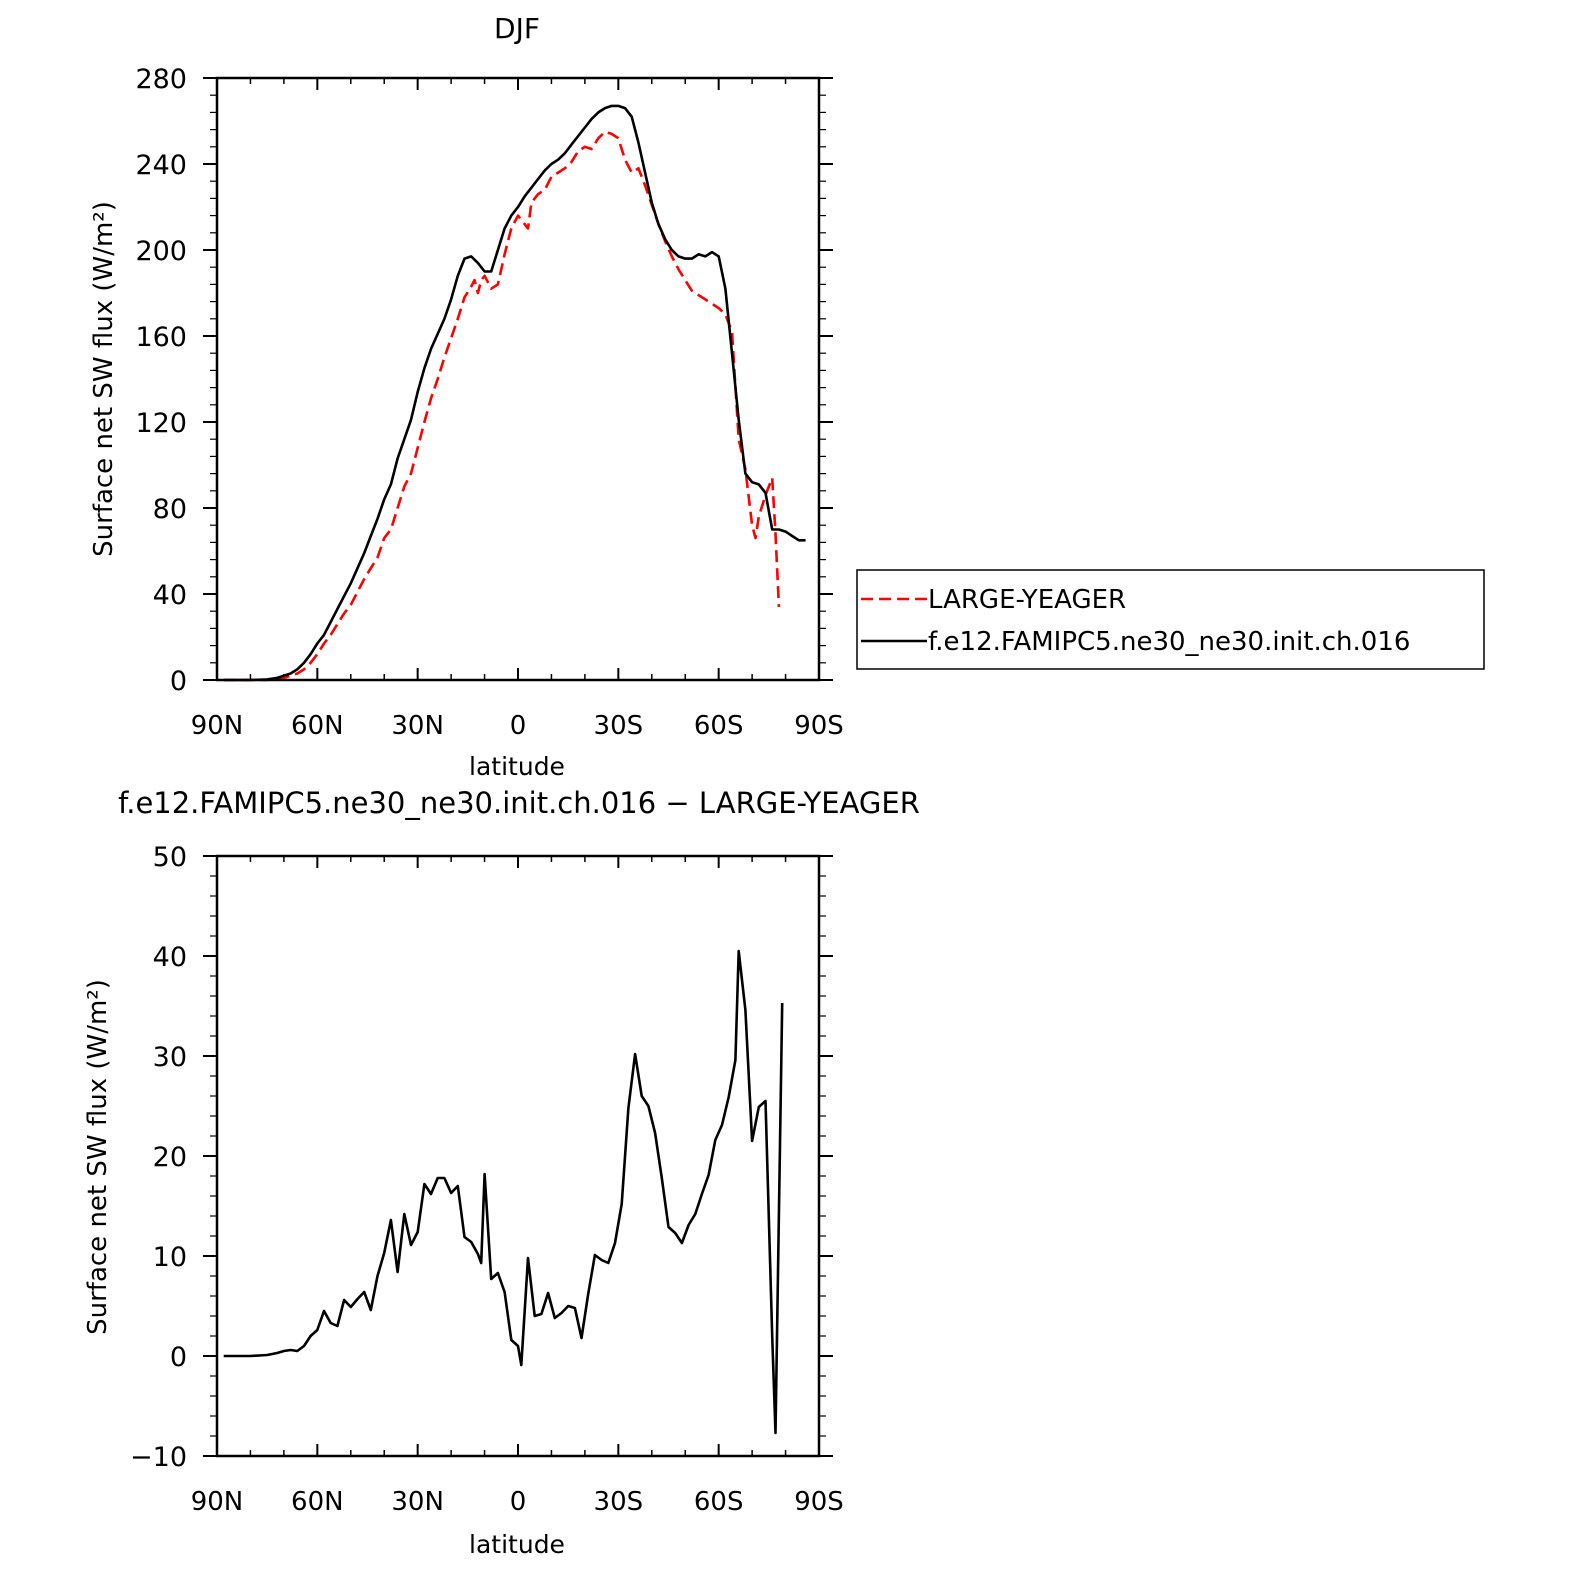 The width and height of the screenshot is (1583, 1580). What do you see at coordinates (517, 1544) in the screenshot?
I see `bottom-x-axis-label: latitude` at bounding box center [517, 1544].